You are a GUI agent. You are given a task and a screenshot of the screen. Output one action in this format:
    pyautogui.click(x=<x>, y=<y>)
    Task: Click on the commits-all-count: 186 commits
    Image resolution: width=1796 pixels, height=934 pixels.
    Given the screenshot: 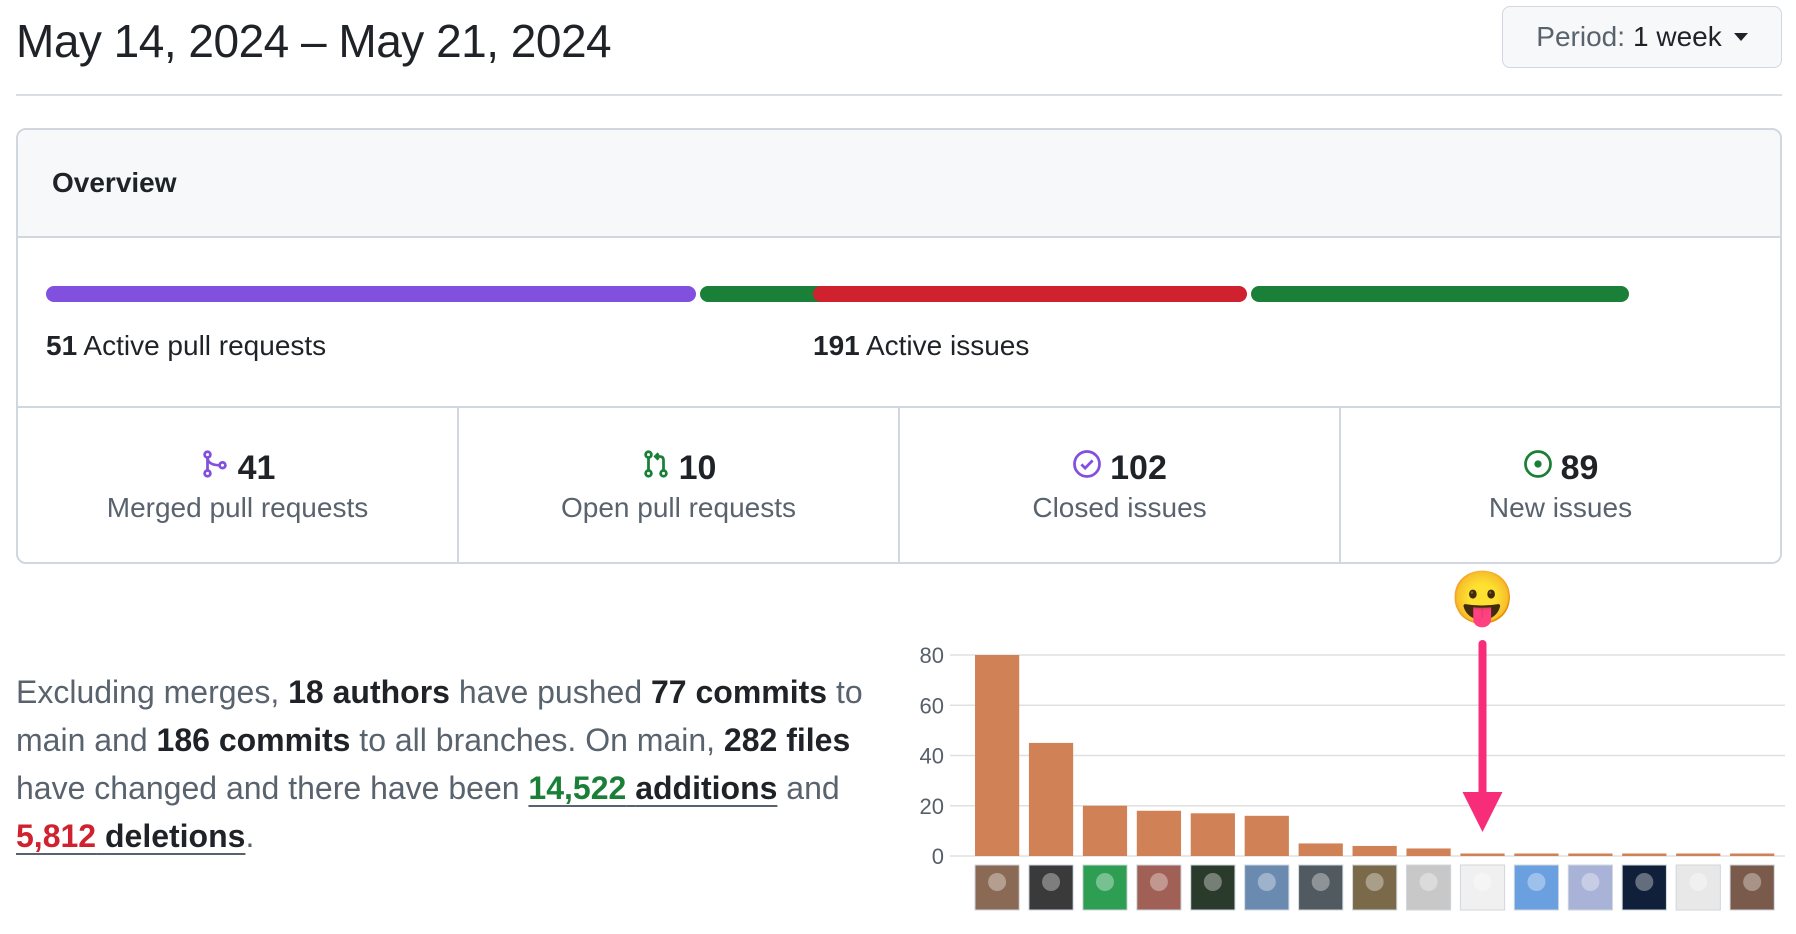 What is the action you would take?
    pyautogui.click(x=253, y=740)
    